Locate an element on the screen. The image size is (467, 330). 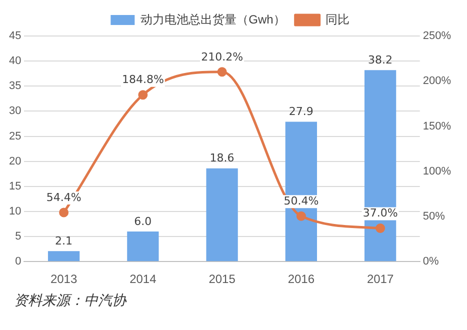
y2-tick-label: 50% is located at coordinates (434, 216).